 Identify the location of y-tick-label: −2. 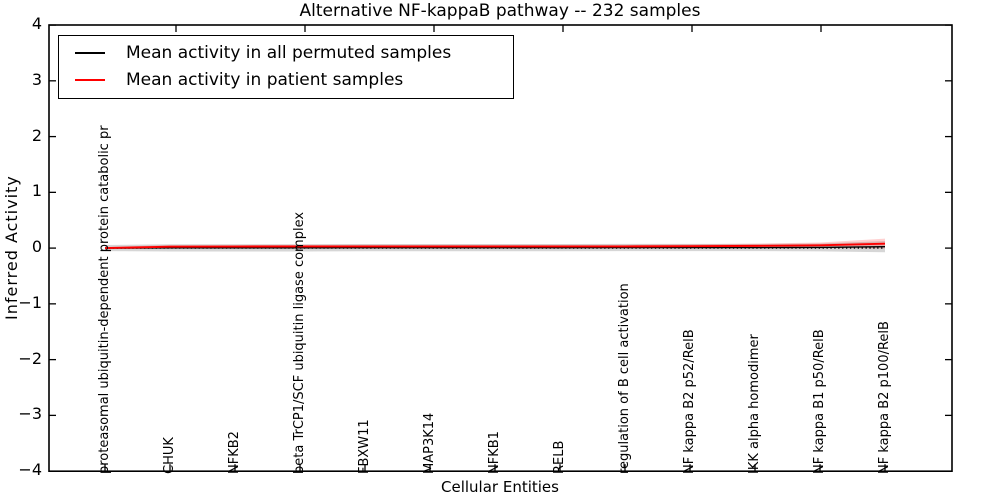
(30, 358).